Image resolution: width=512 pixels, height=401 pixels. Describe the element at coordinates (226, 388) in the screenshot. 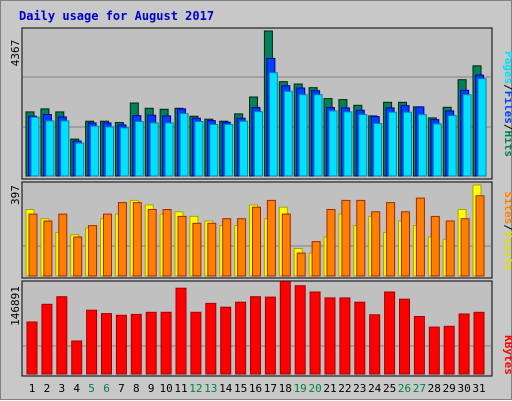

I see `x-tick-label: 14` at that location.